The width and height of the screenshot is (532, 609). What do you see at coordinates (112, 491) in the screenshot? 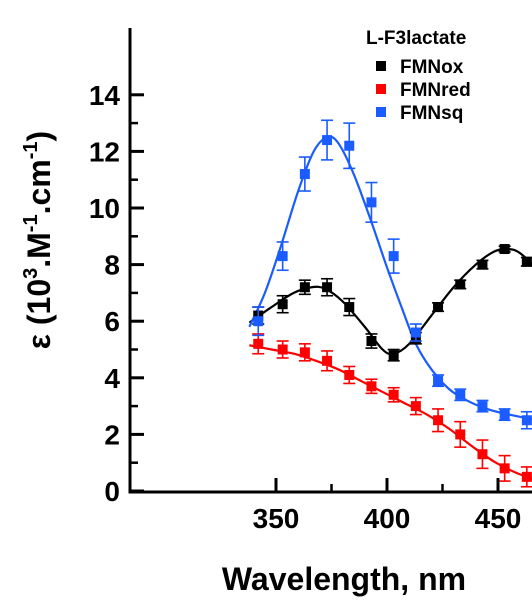
I see `y-tick-label: 0` at bounding box center [112, 491].